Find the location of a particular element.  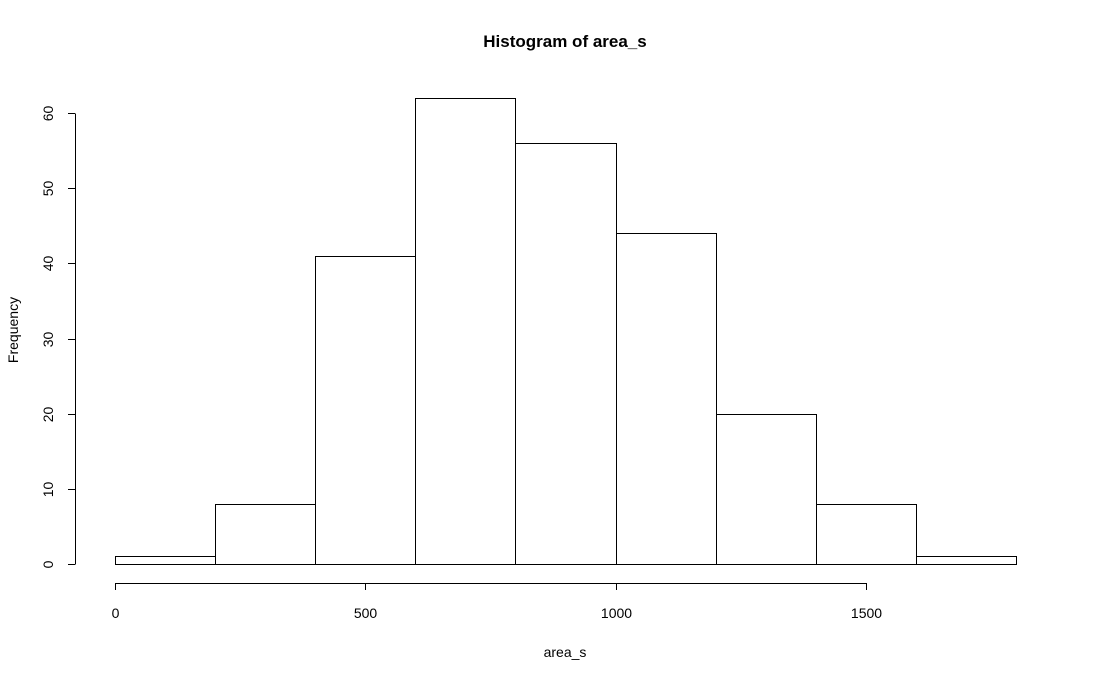

chart-title: Histogram of area_s is located at coordinates (564, 41).